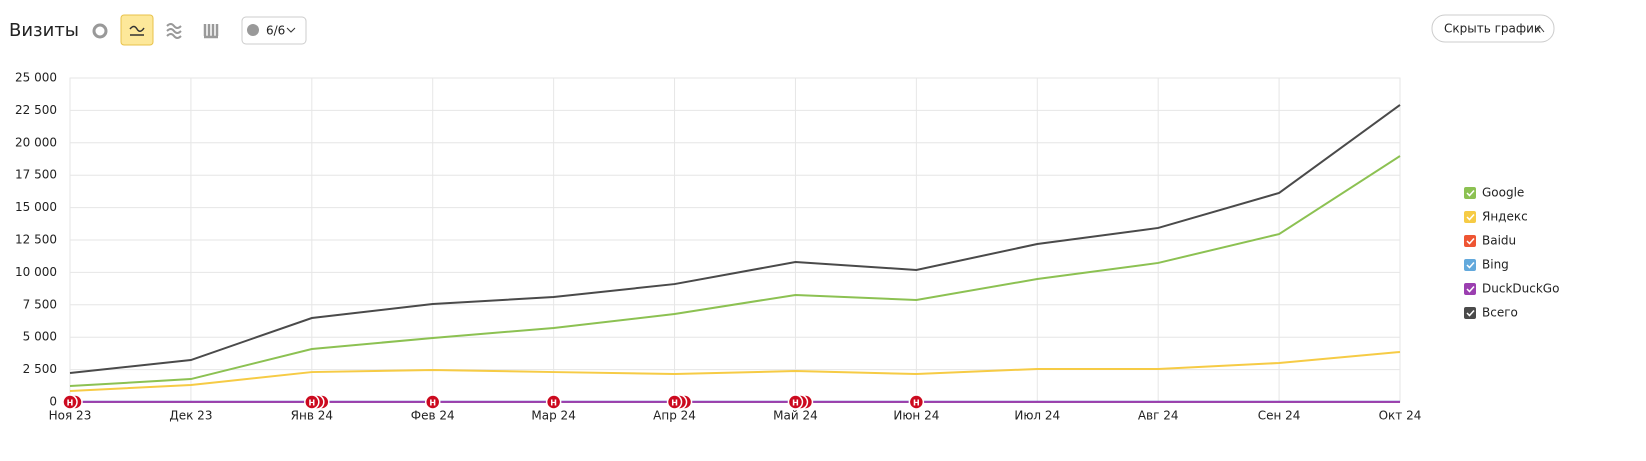 The image size is (1646, 461). What do you see at coordinates (1158, 416) in the screenshot?
I see `x-tick-label: Авг 24` at bounding box center [1158, 416].